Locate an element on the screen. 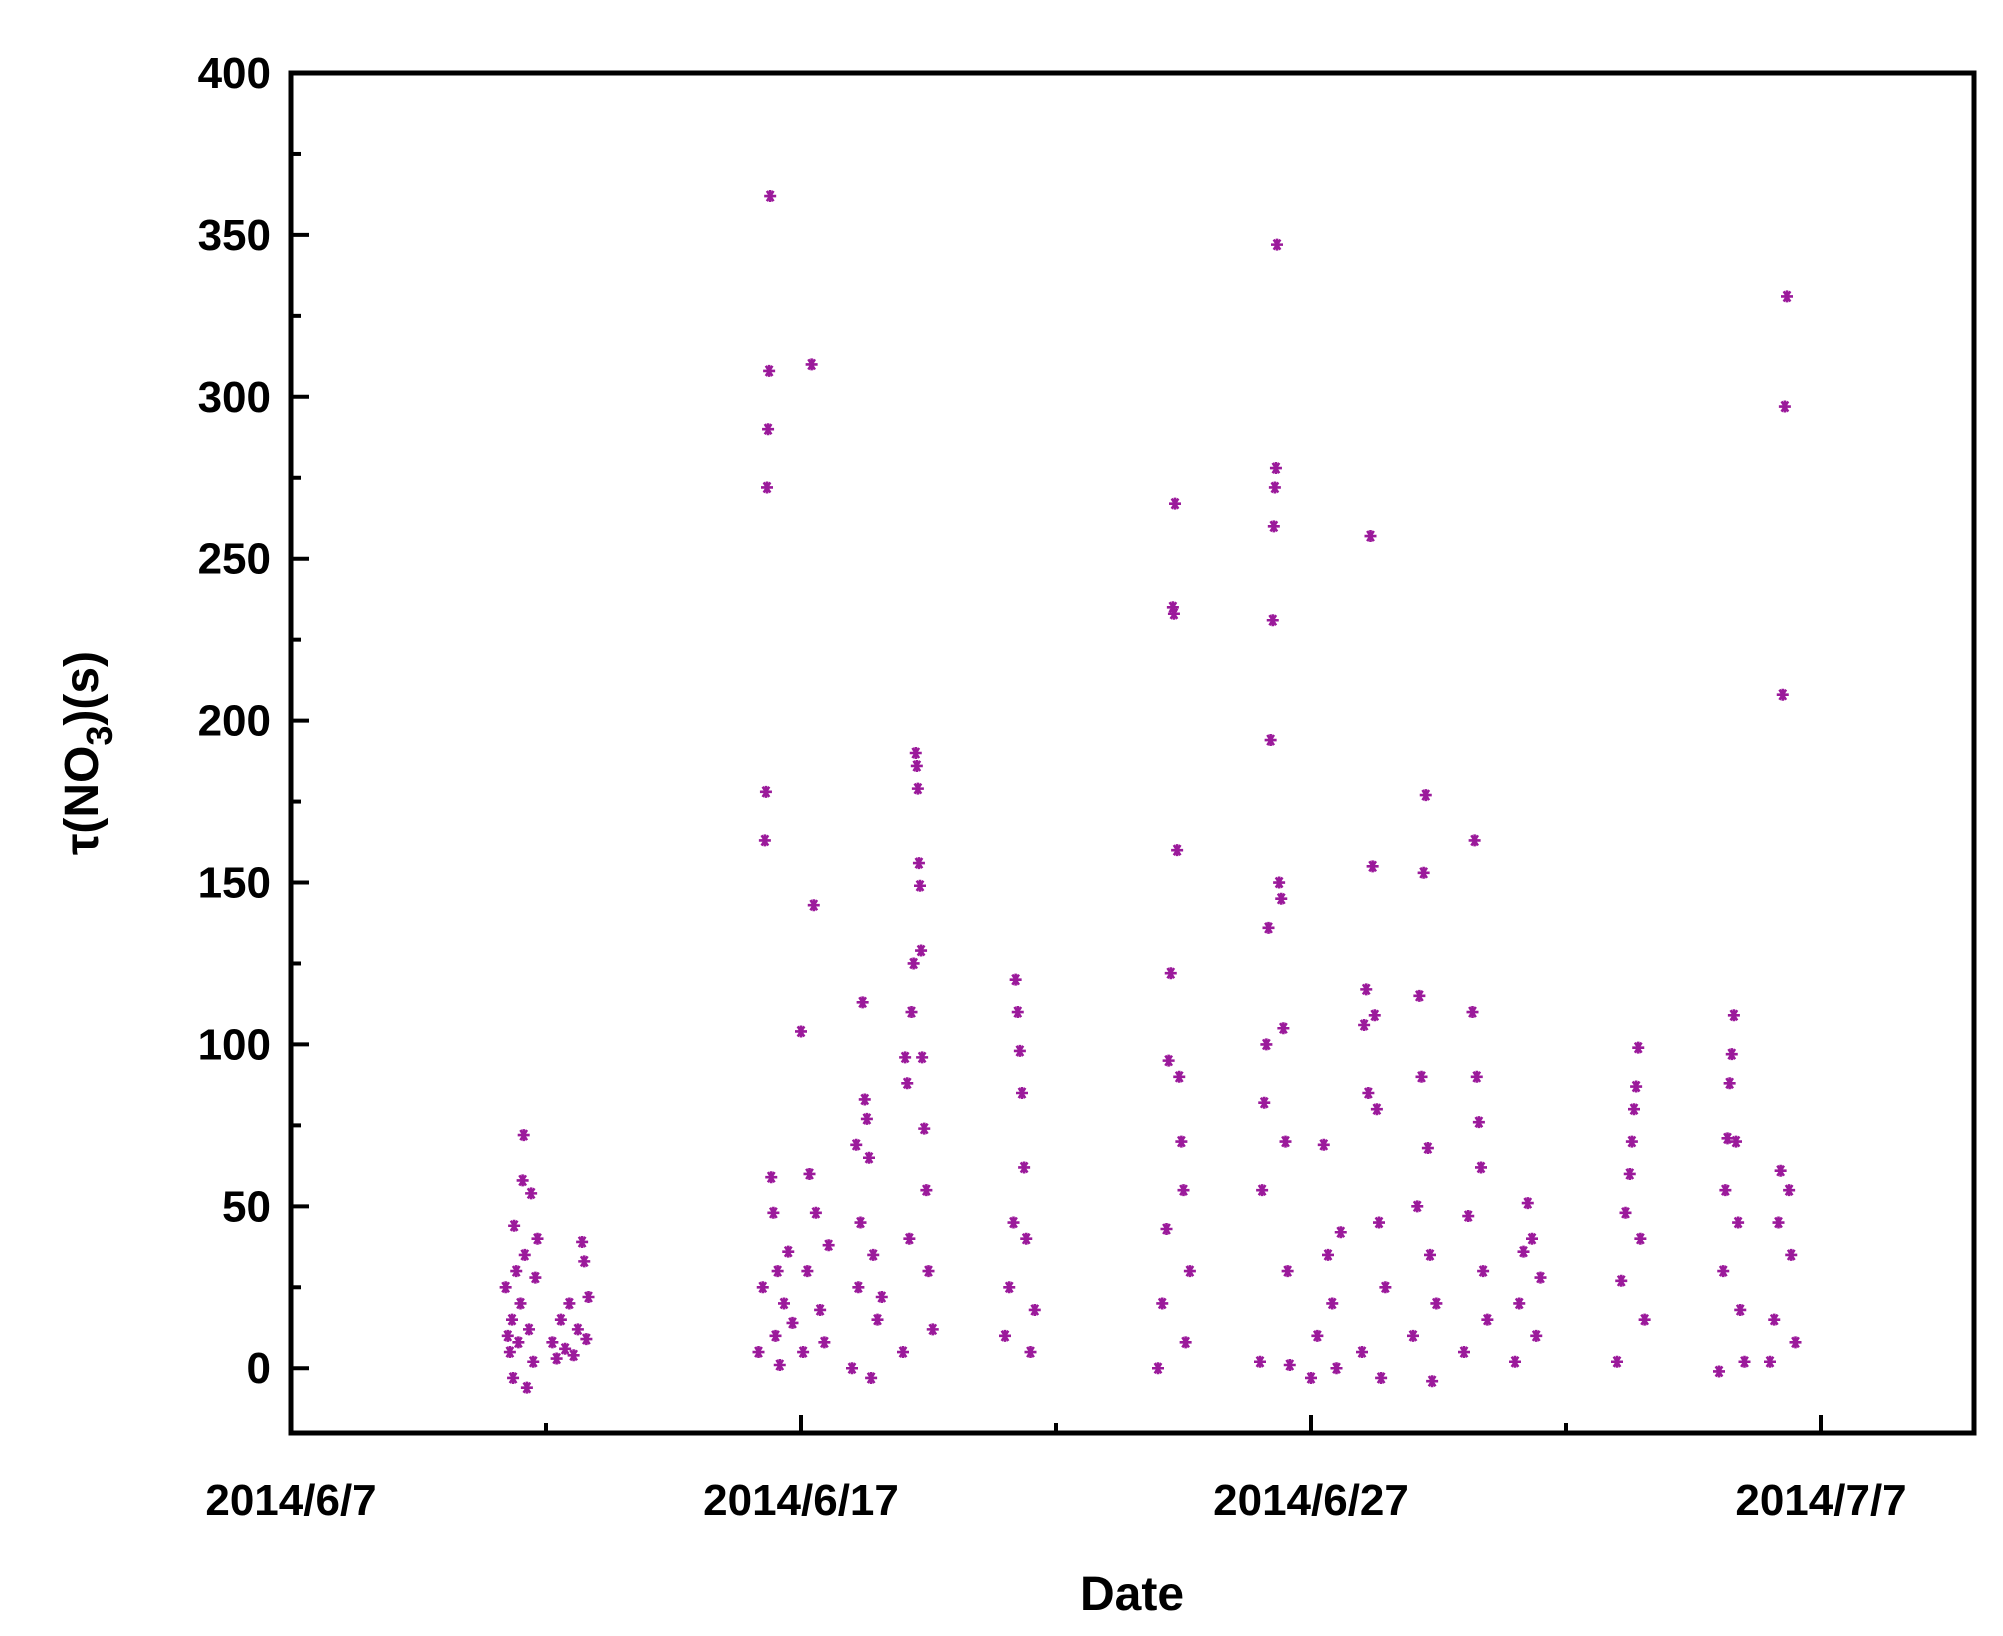 This screenshot has width=2003, height=1636. y-tick-label: 300 is located at coordinates (234, 397).